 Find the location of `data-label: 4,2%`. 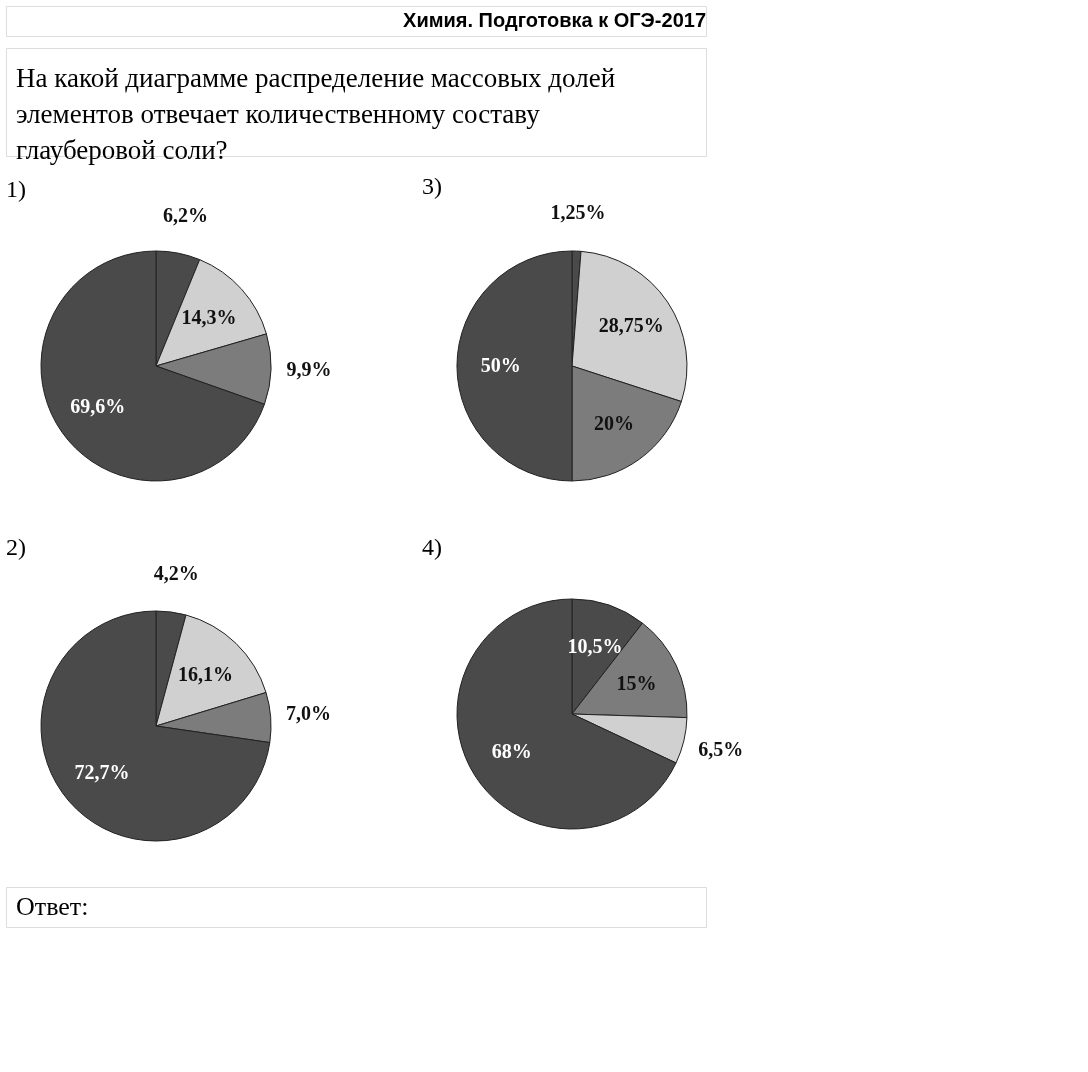

data-label: 4,2% is located at coordinates (176, 573).